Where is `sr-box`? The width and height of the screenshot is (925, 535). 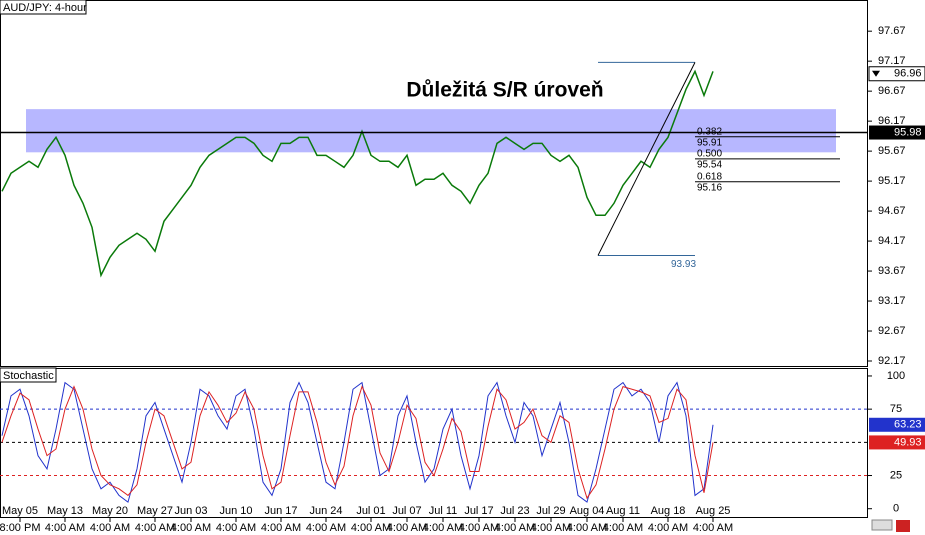
sr-box is located at coordinates (897, 132).